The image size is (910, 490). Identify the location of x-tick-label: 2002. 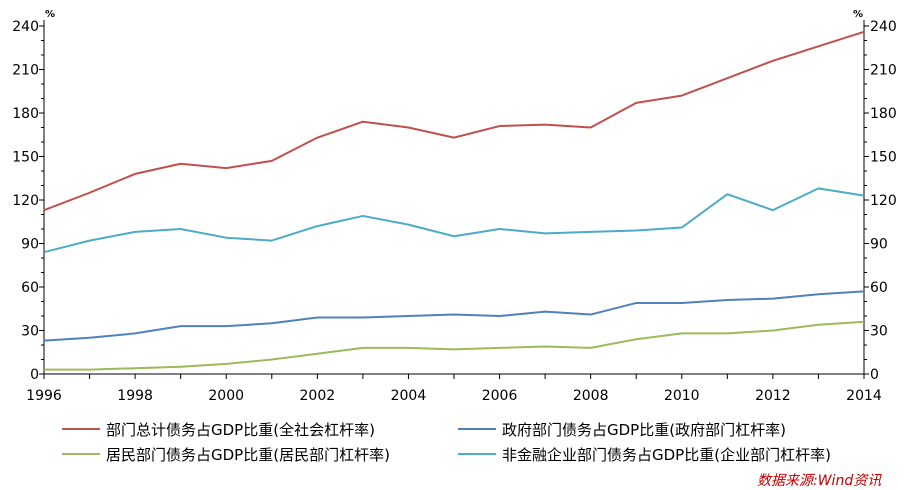
(318, 396).